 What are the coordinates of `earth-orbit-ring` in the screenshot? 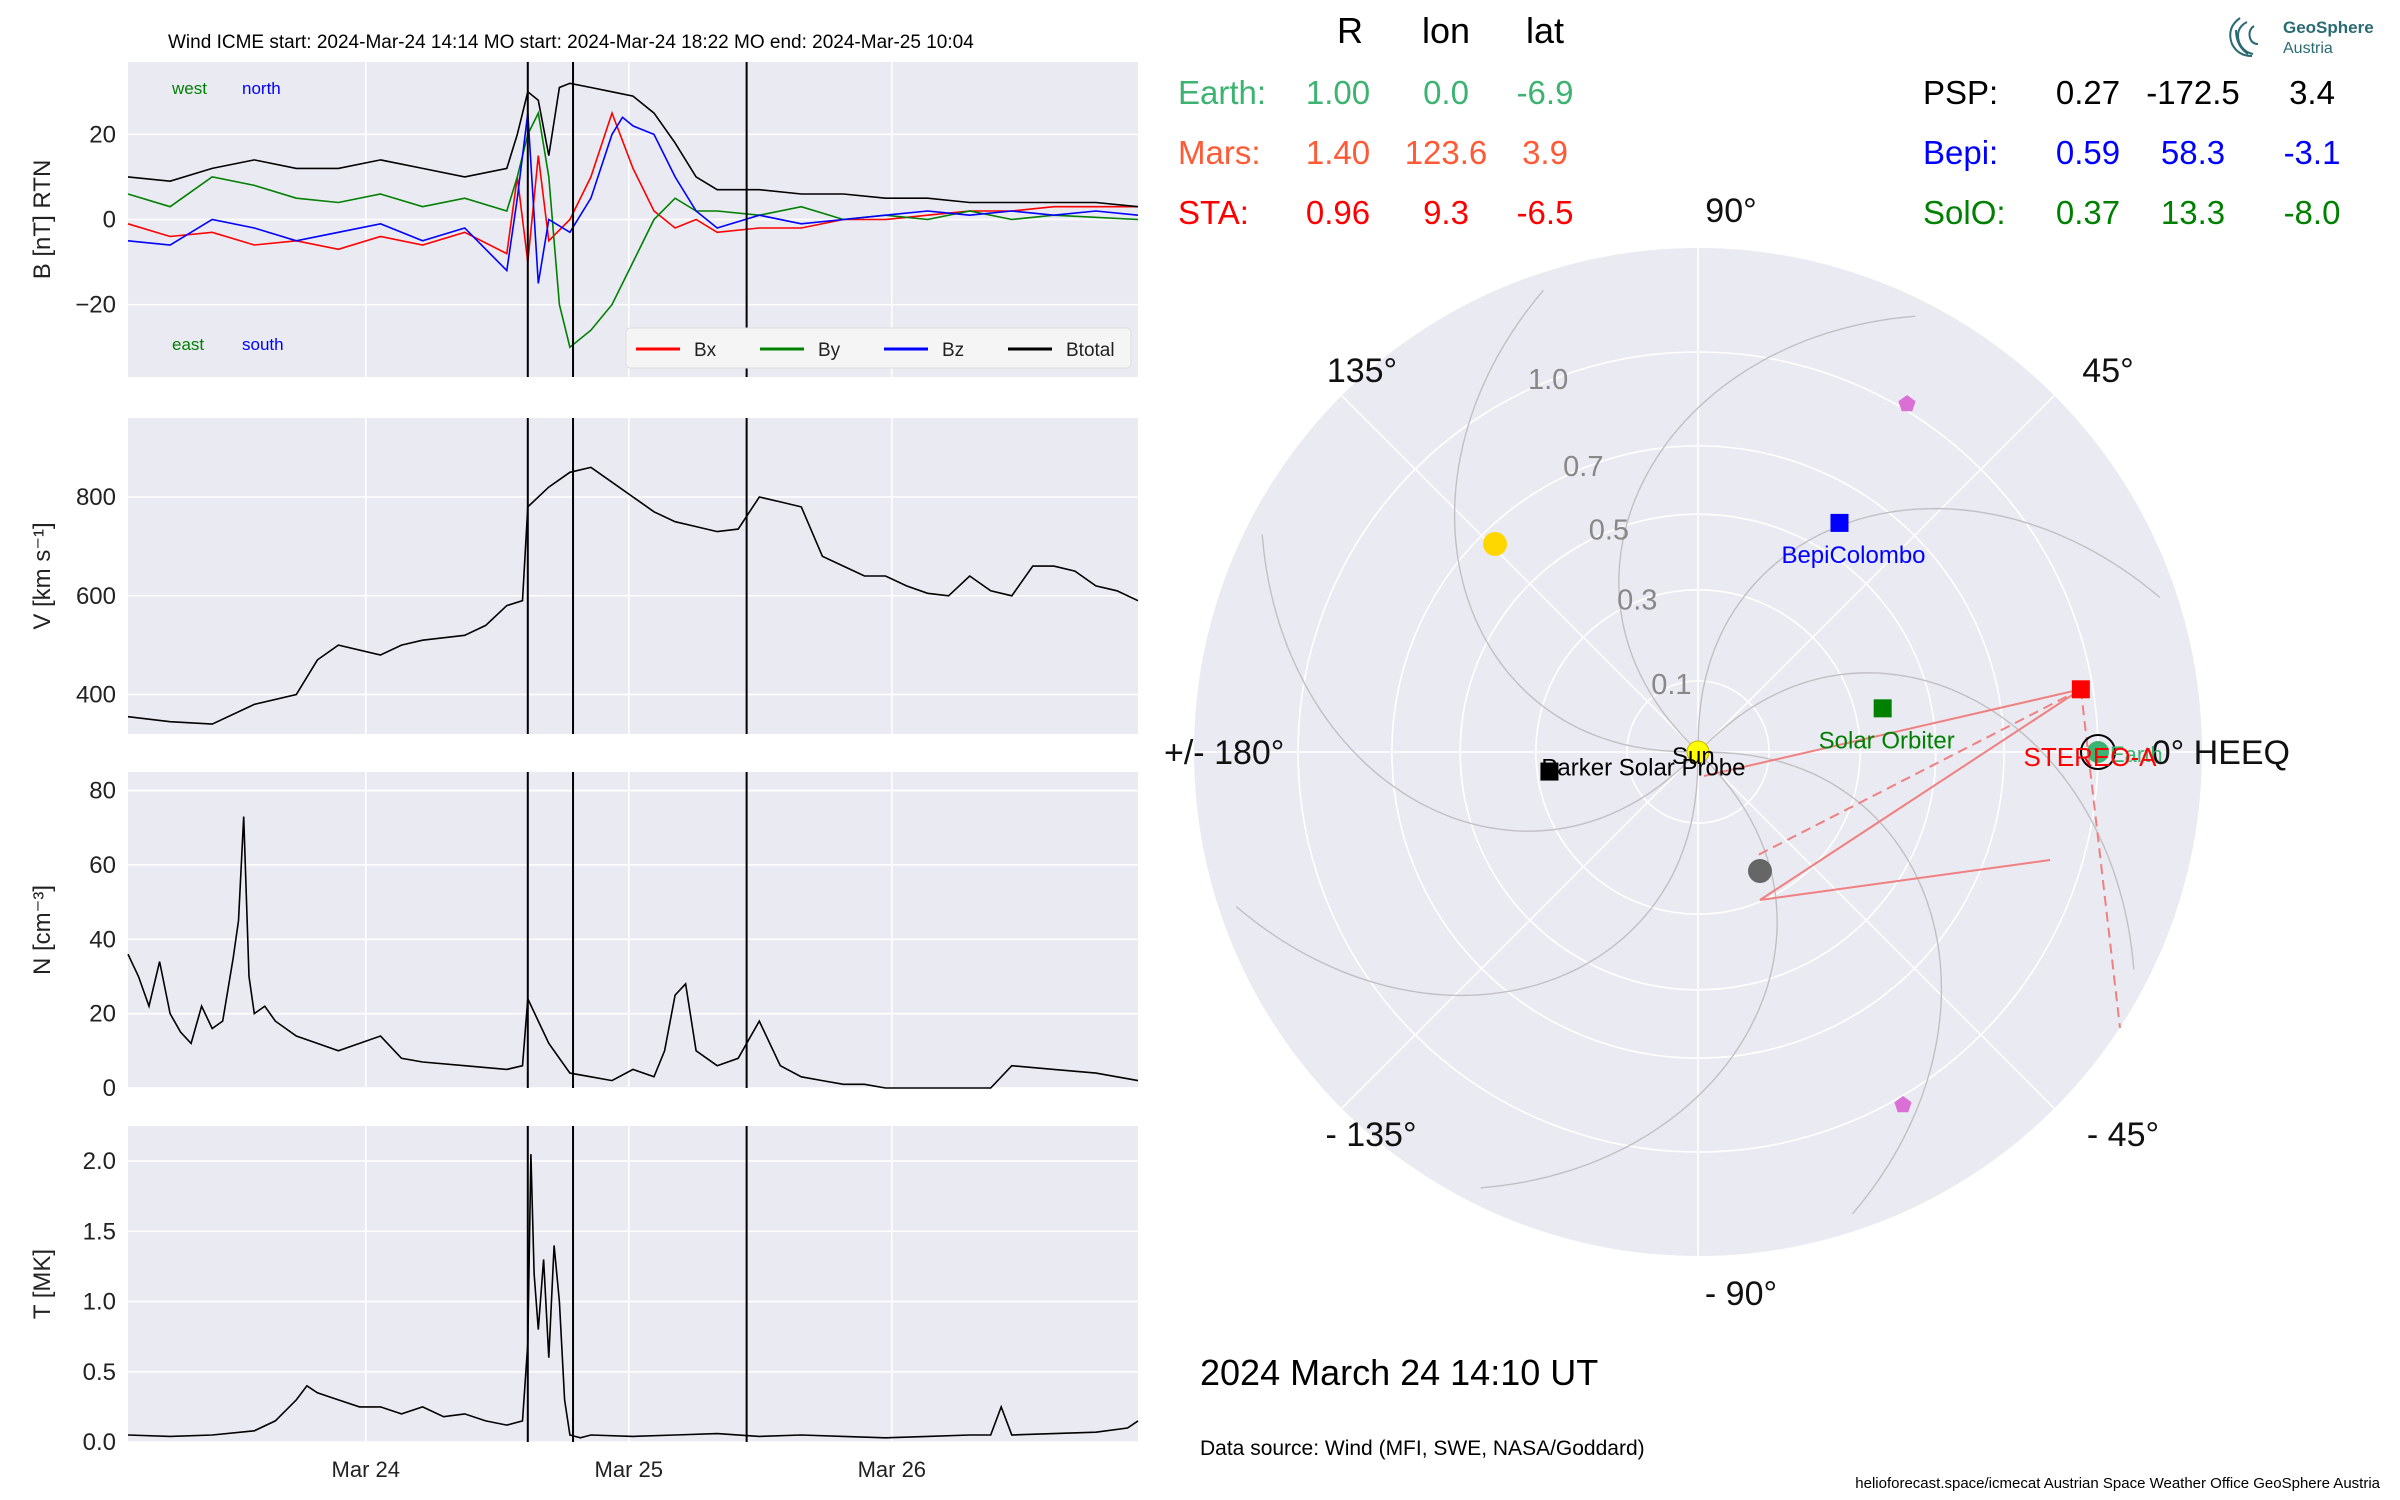 It's located at (2098, 752).